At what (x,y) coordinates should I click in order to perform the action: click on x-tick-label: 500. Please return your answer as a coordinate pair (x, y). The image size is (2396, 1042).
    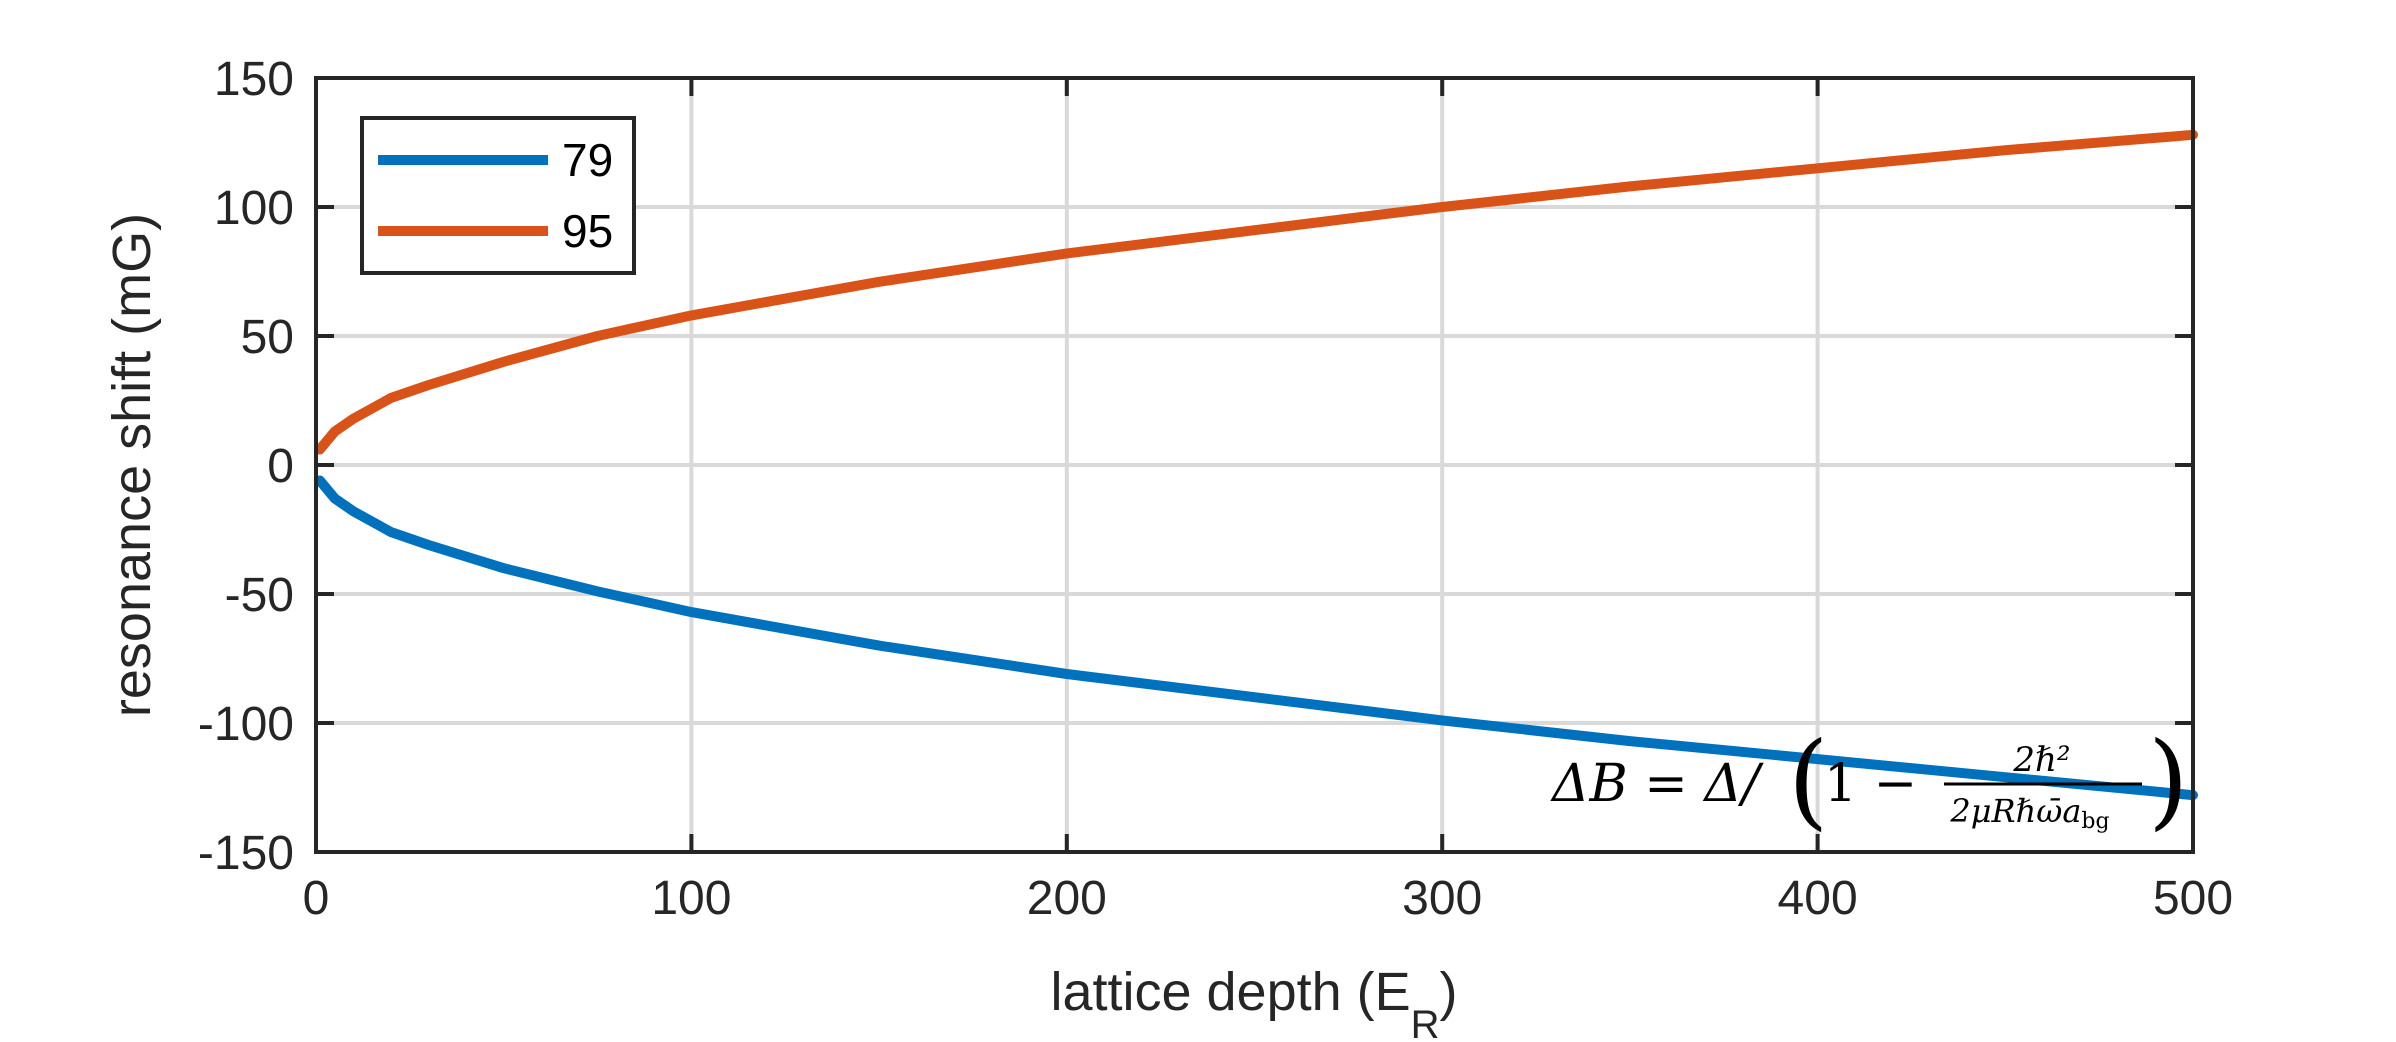
    Looking at the image, I should click on (2193, 898).